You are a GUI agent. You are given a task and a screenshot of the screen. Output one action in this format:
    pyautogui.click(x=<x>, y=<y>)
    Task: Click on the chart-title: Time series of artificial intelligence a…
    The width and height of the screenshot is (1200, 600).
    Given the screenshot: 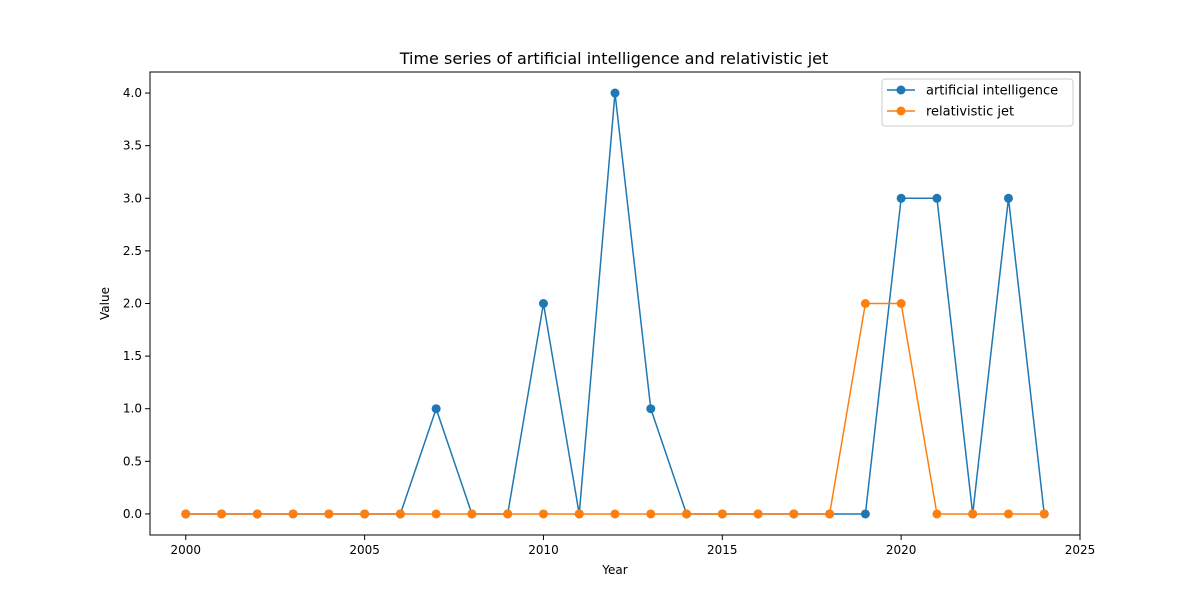 What is the action you would take?
    pyautogui.click(x=614, y=58)
    